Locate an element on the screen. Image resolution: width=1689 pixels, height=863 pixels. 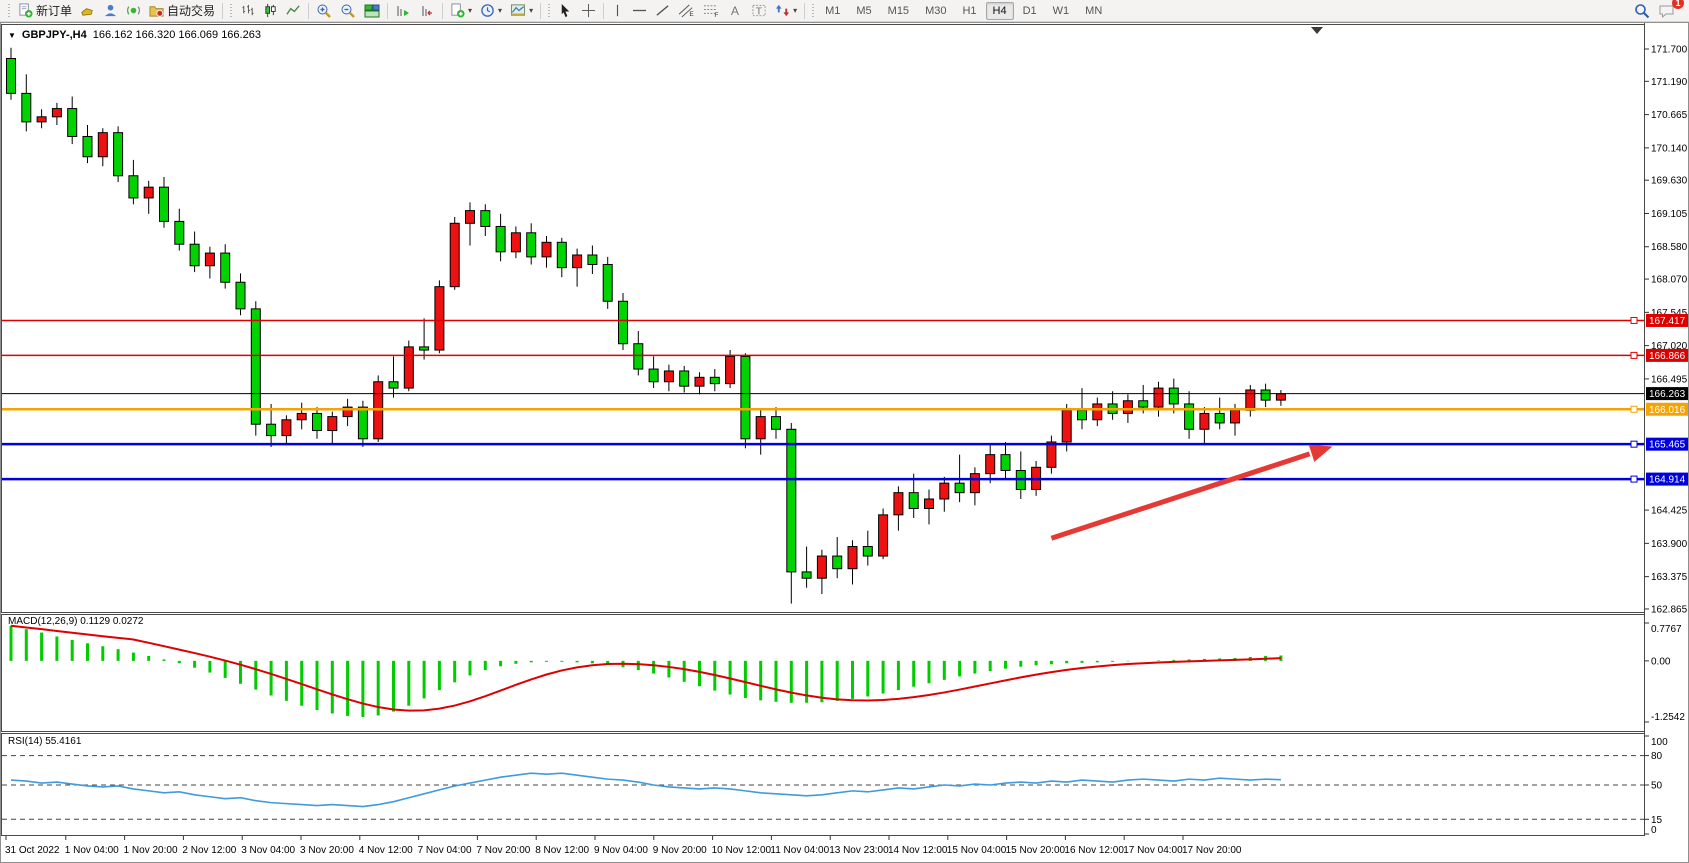
chart-shift-marker is located at coordinates (1317, 30).